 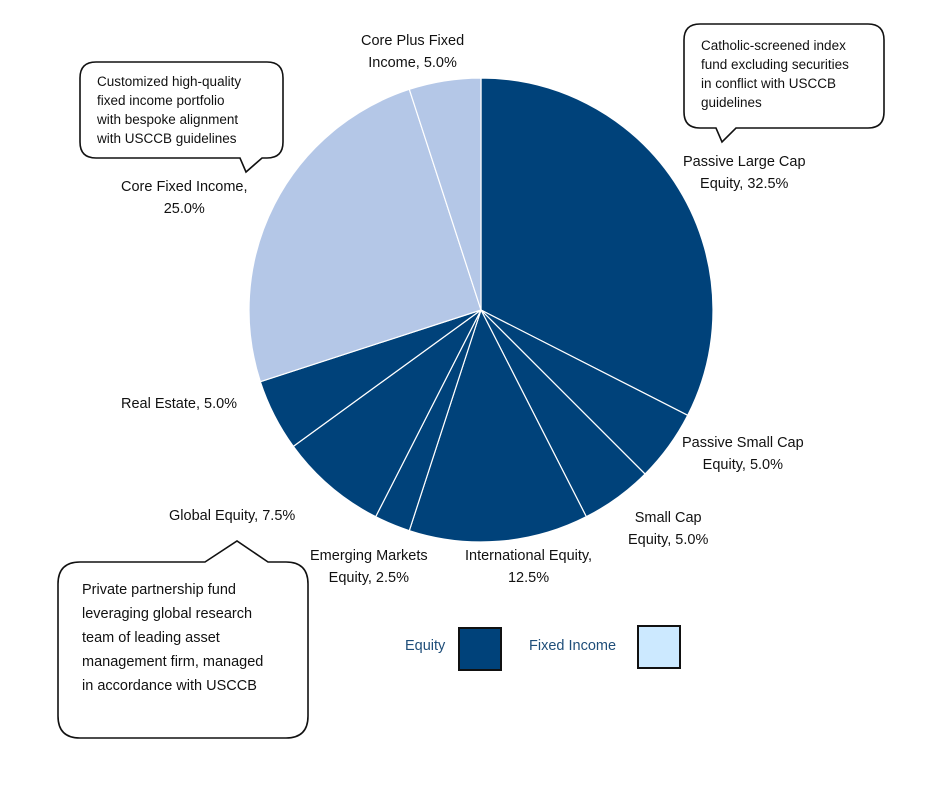 I want to click on pie-slice-core-fixed-income, so click(x=365, y=235).